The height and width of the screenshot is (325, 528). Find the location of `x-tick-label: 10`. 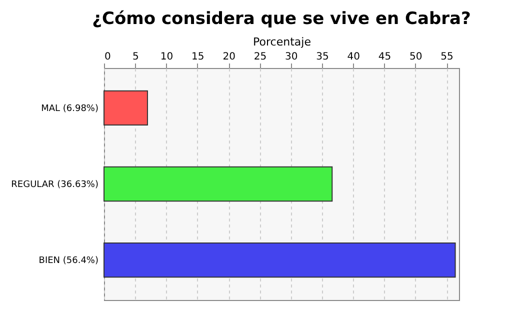

x-tick-label: 10 is located at coordinates (167, 57).